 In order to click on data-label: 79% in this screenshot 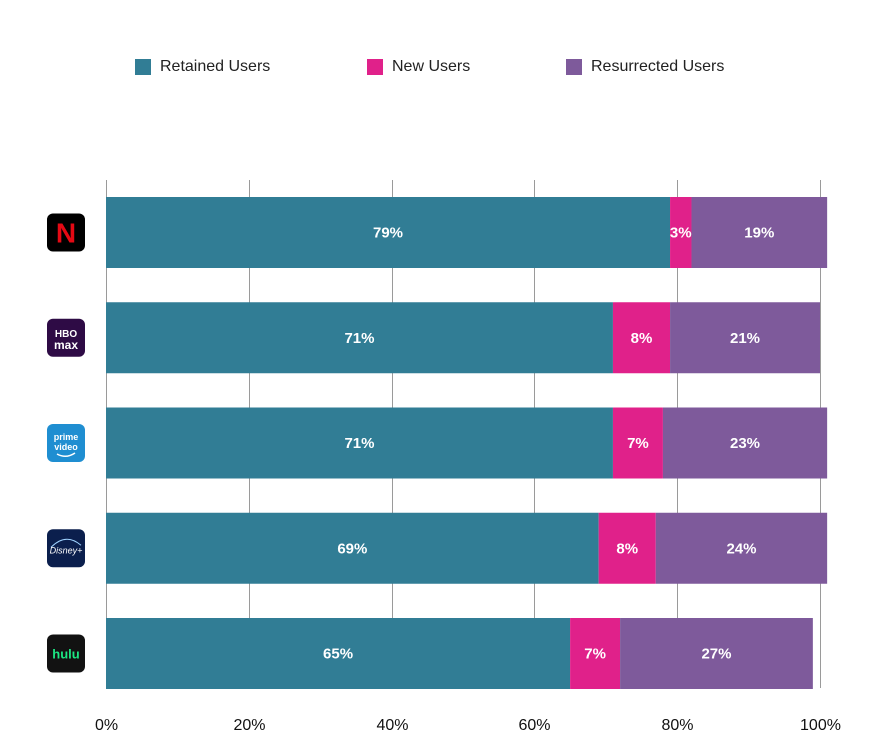, I will do `click(388, 233)`.